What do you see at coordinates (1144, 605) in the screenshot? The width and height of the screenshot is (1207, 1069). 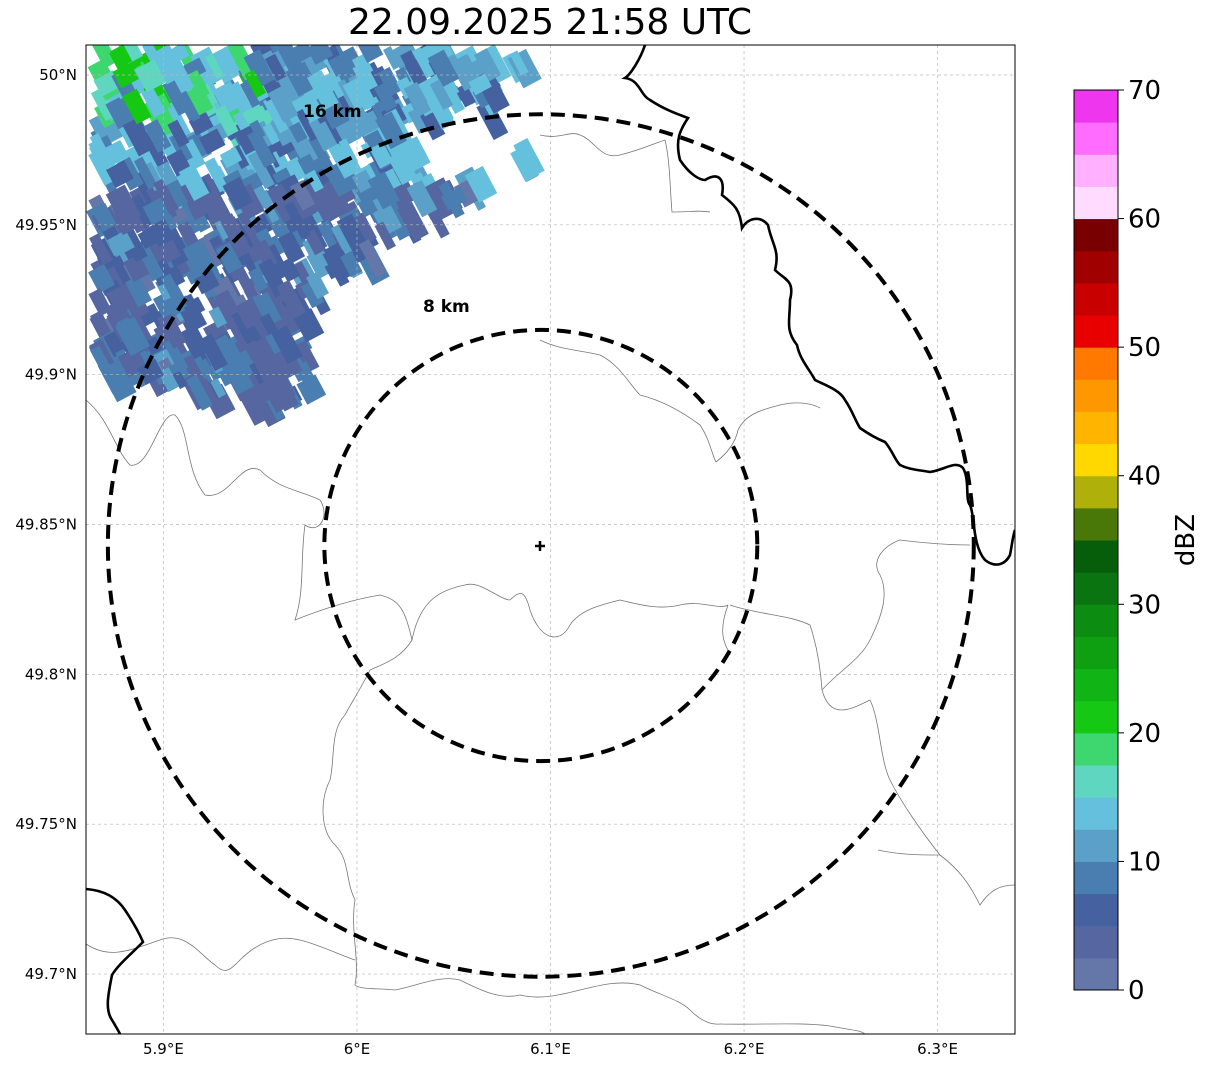 I see `colorbar-tick-label: 30` at bounding box center [1144, 605].